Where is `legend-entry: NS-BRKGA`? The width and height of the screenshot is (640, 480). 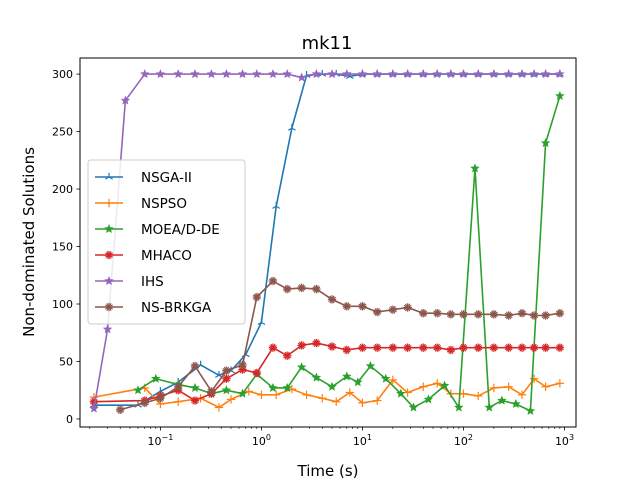
legend-entry: NS-BRKGA is located at coordinates (153, 308).